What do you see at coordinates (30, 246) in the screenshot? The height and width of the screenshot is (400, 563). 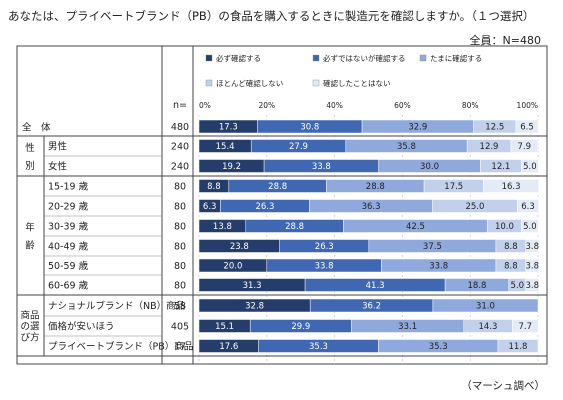 I see `group-label-char: 齢` at bounding box center [30, 246].